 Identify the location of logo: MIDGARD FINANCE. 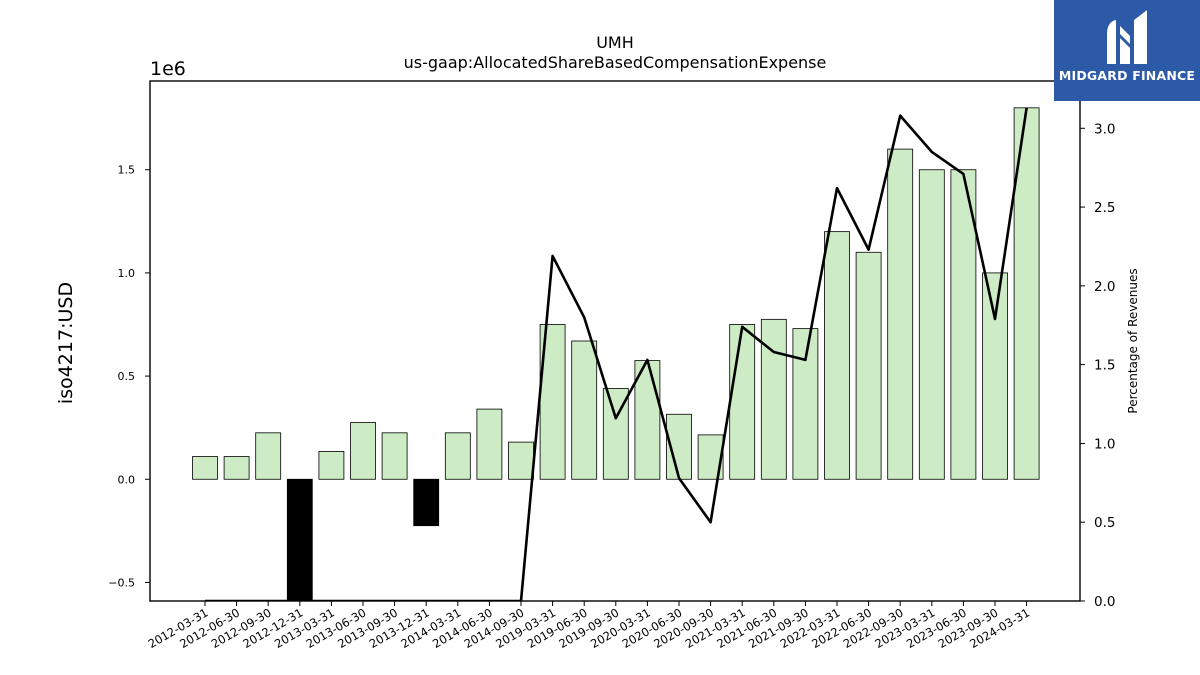
(1127, 50).